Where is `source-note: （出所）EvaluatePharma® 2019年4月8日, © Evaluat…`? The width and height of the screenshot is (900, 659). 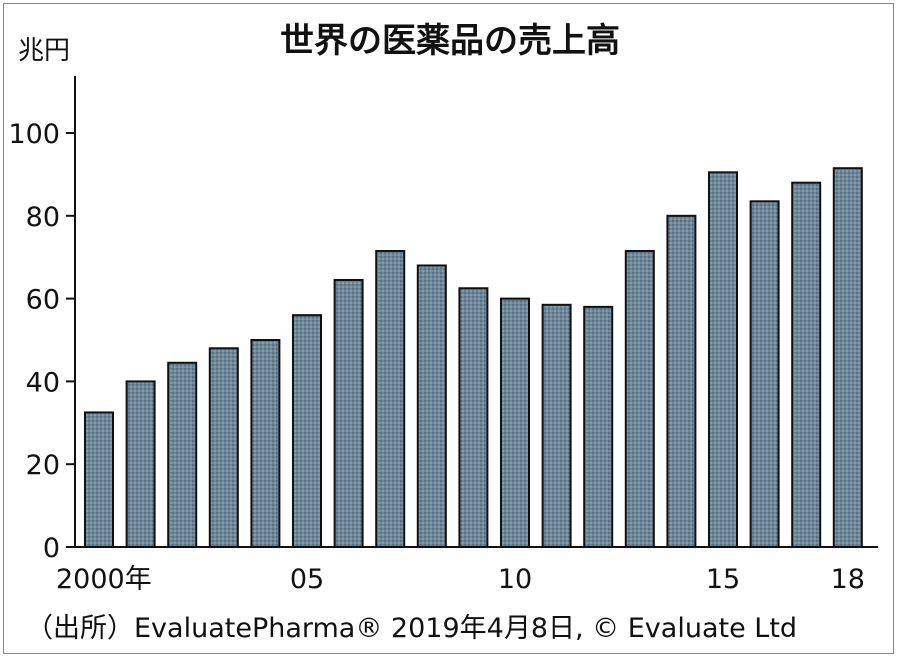
source-note: （出所）EvaluatePharma® 2019年4月8日, © Evaluat… is located at coordinates (411, 628).